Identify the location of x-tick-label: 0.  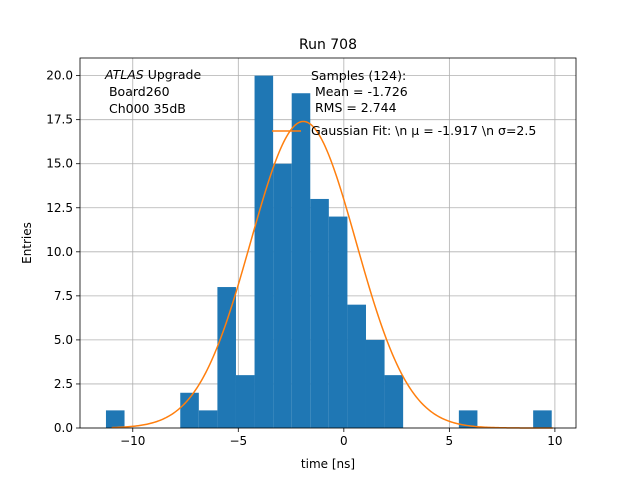
(344, 441).